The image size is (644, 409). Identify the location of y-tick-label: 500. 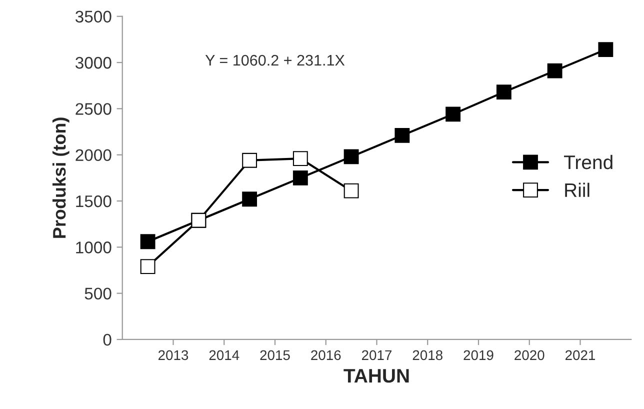
(98, 294).